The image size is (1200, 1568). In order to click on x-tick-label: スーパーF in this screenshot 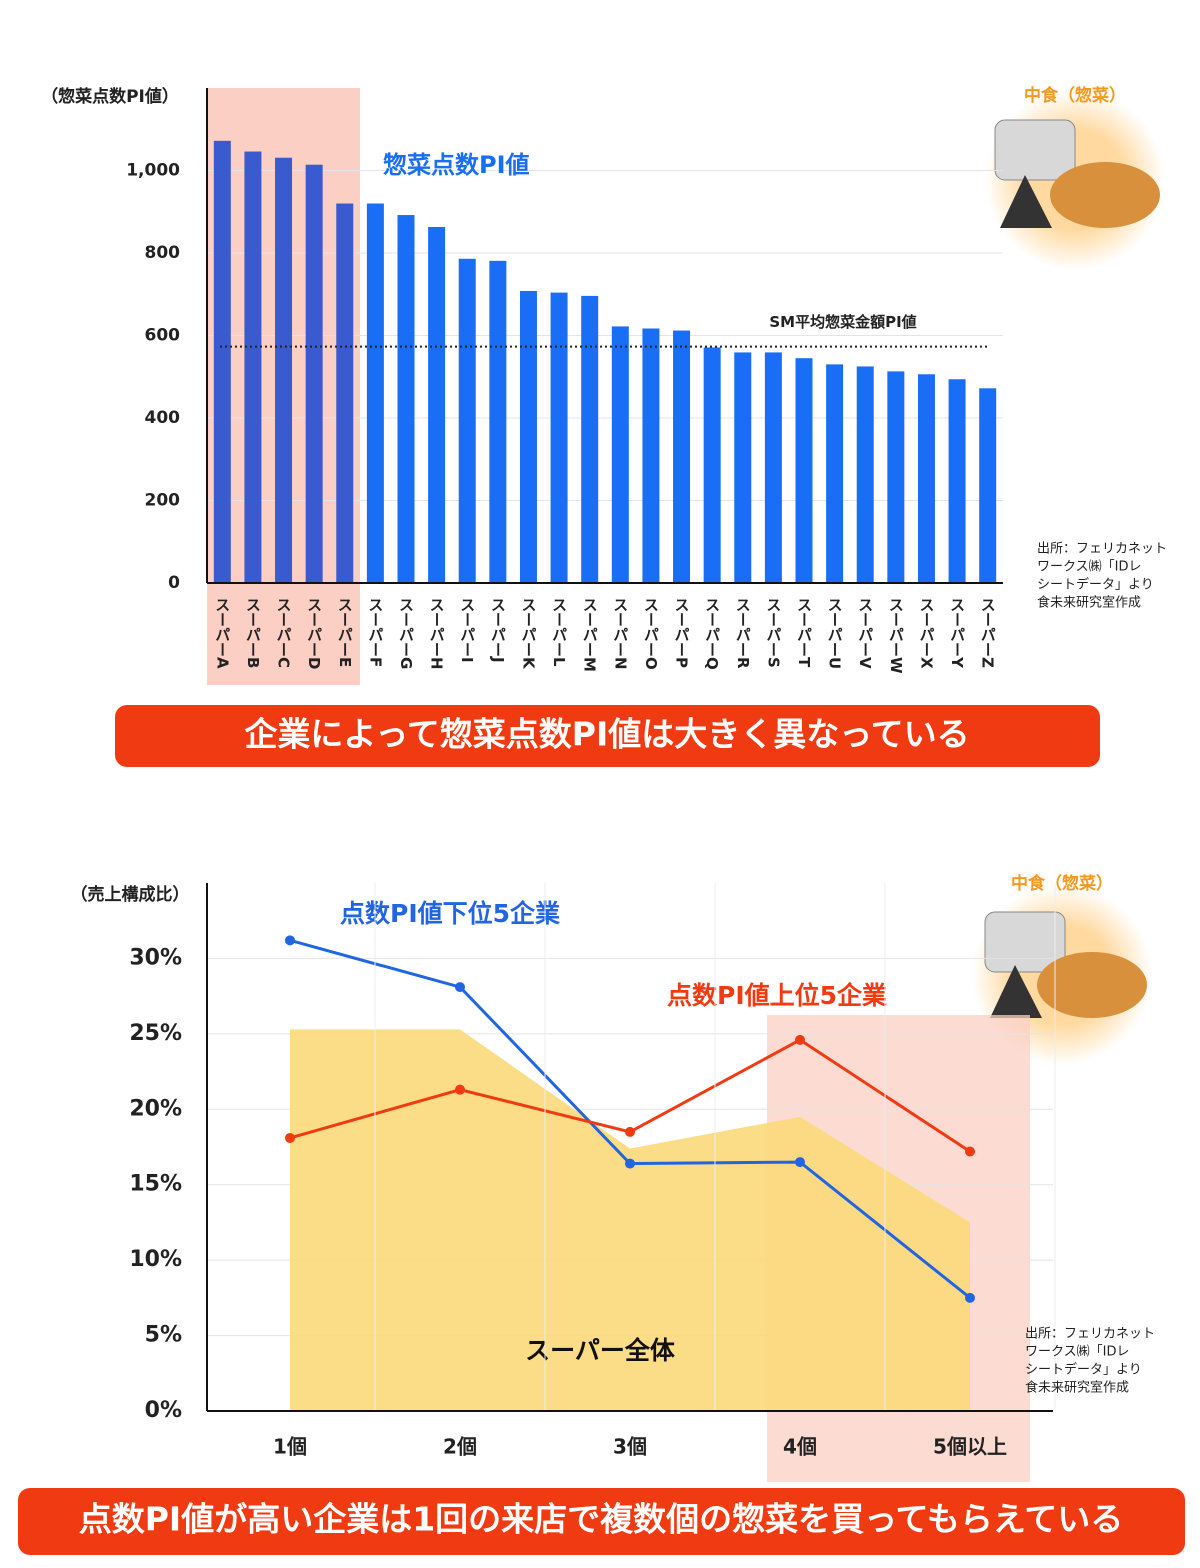, I will do `click(375, 632)`.